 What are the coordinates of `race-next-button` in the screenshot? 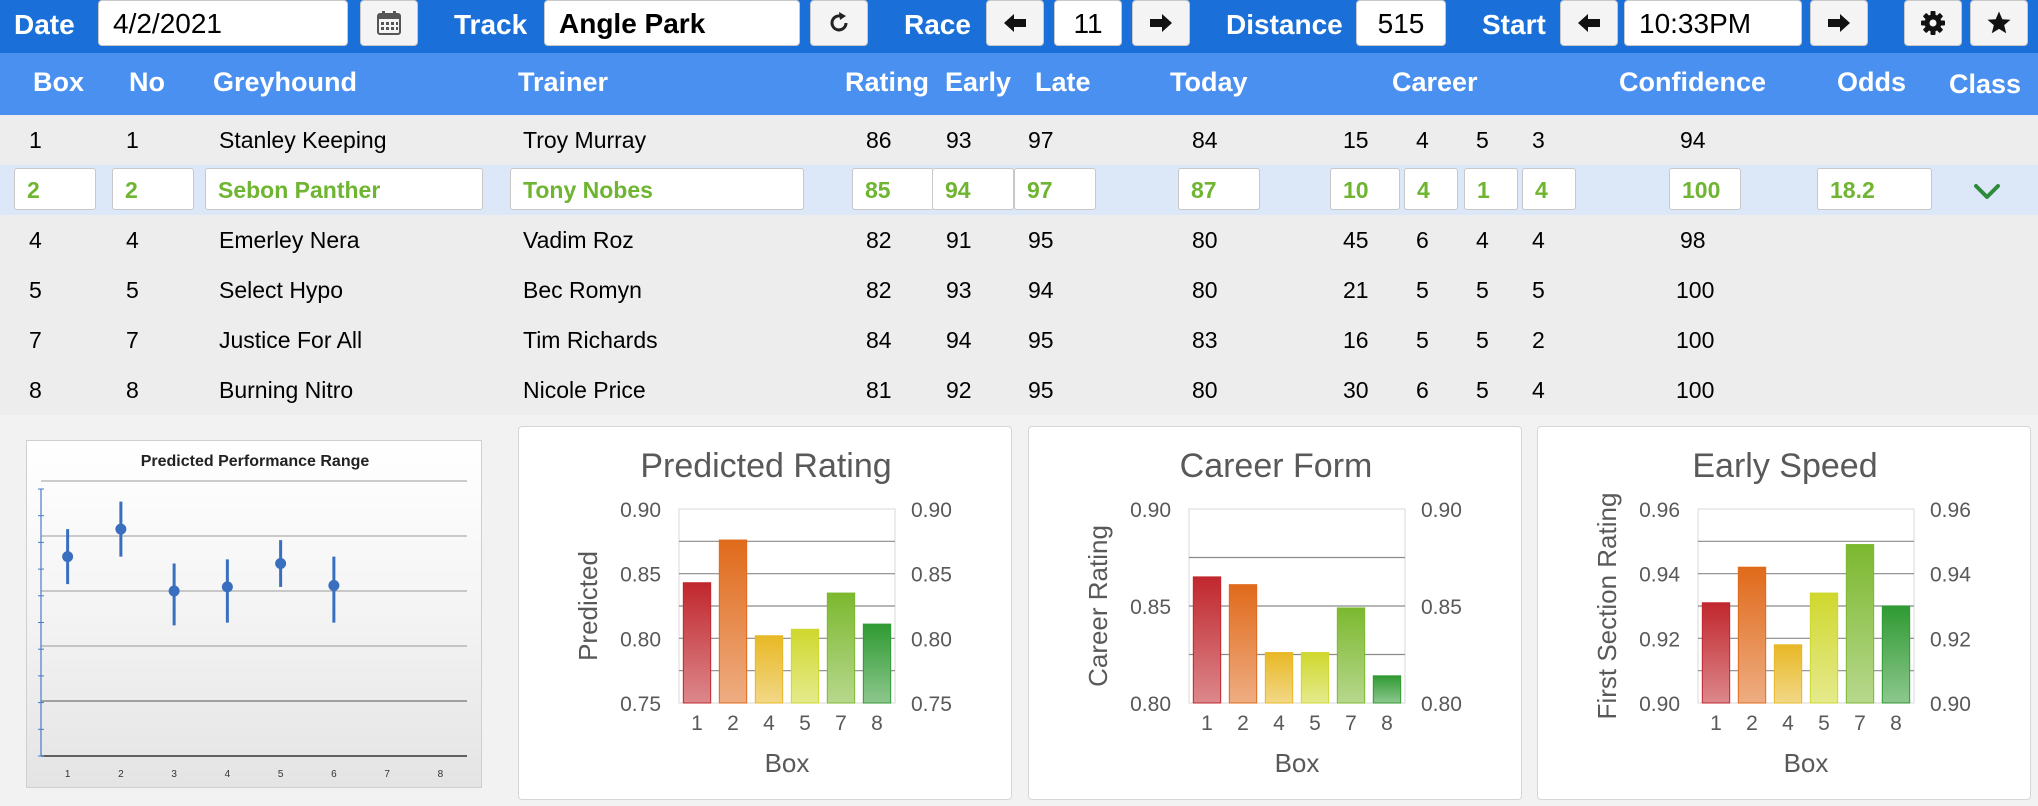 It's located at (1161, 23).